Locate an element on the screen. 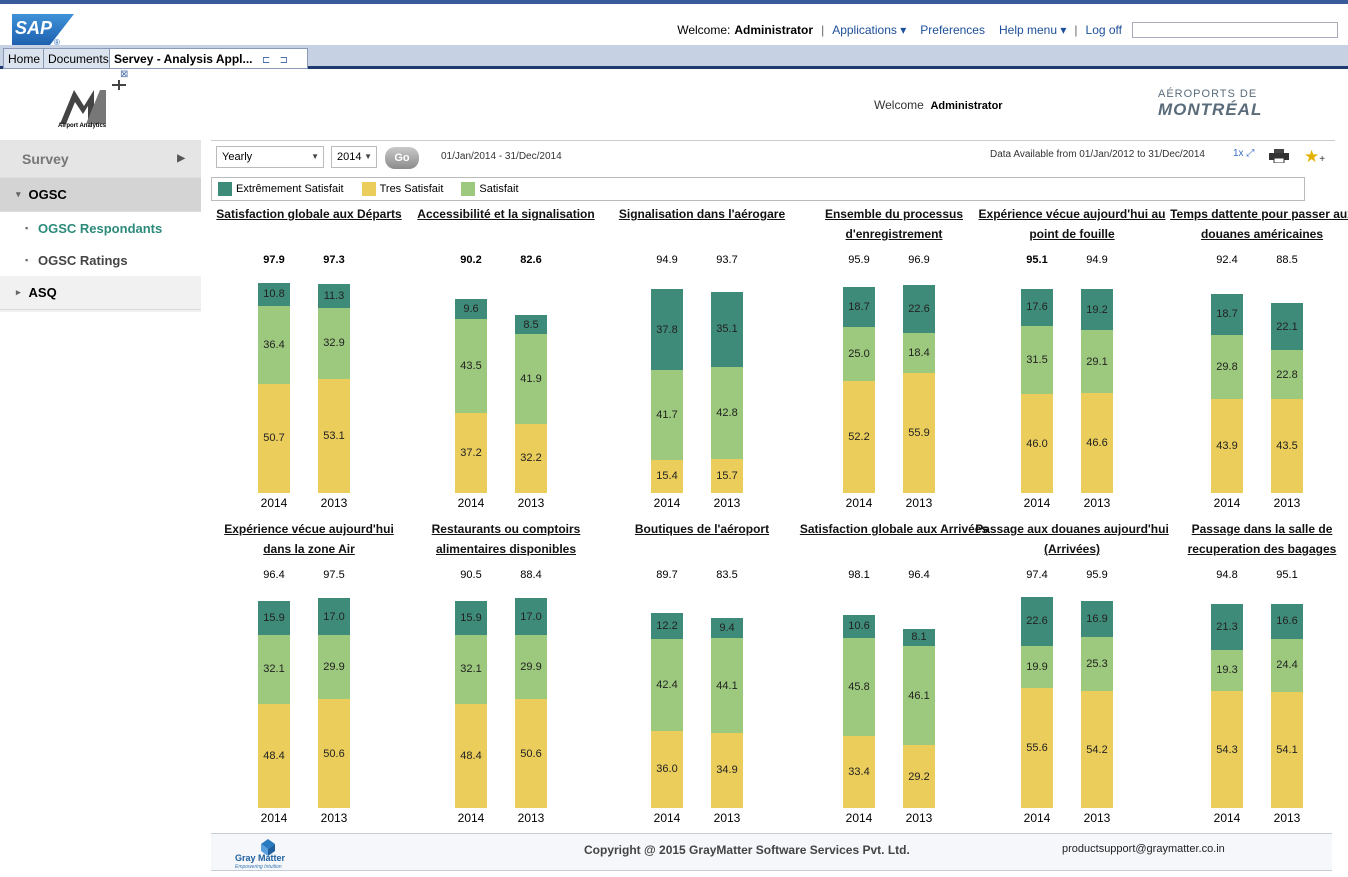  bar-segment-tres-satisfait: 53.1 is located at coordinates (334, 435).